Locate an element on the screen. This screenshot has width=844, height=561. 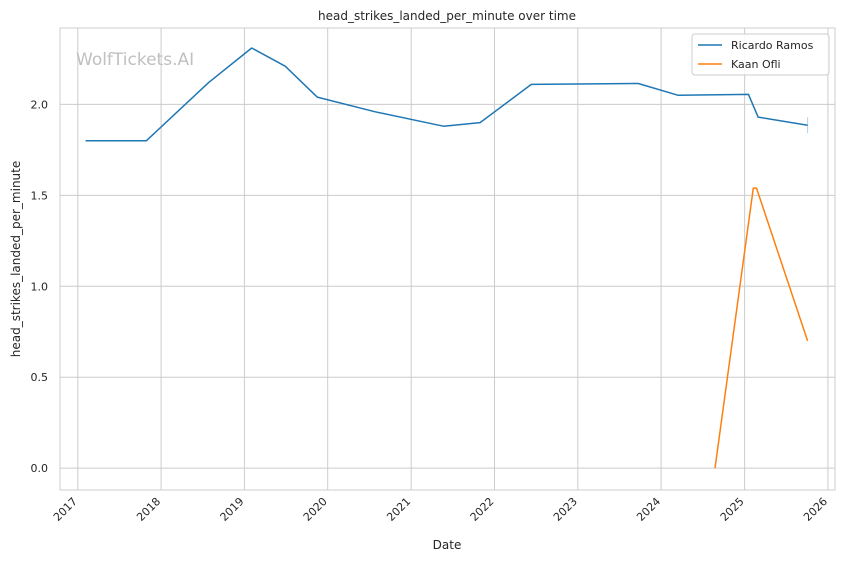
y-tick-labels: 0.0 0.5 1.0 1.5 2.0 is located at coordinates (40, 286).